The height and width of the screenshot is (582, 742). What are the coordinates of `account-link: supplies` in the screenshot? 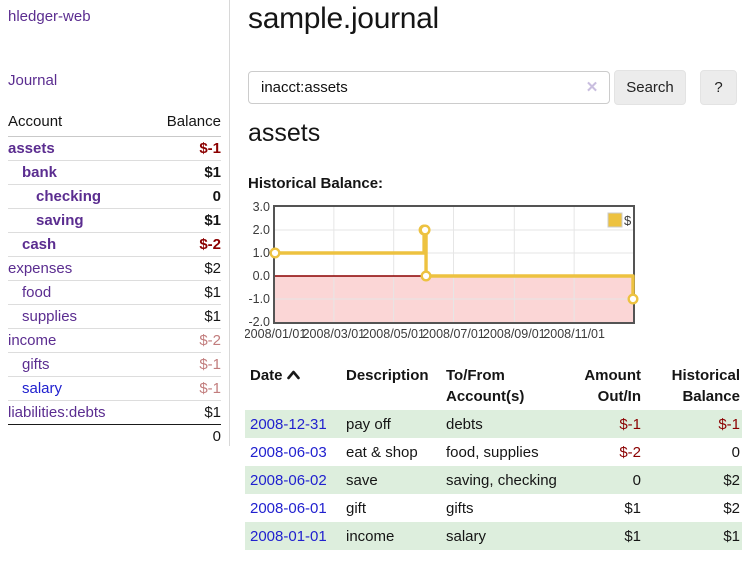 It's located at (50, 316).